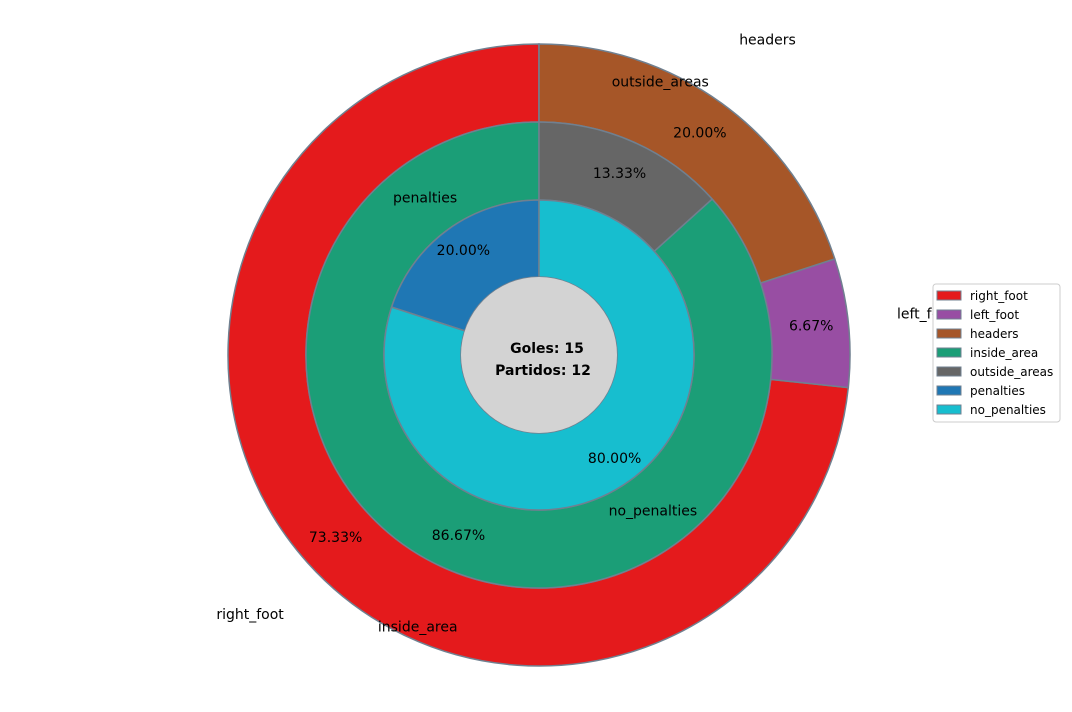  Describe the element at coordinates (1008, 410) in the screenshot. I see `legend-label-no-penalties: no_penalties` at that location.